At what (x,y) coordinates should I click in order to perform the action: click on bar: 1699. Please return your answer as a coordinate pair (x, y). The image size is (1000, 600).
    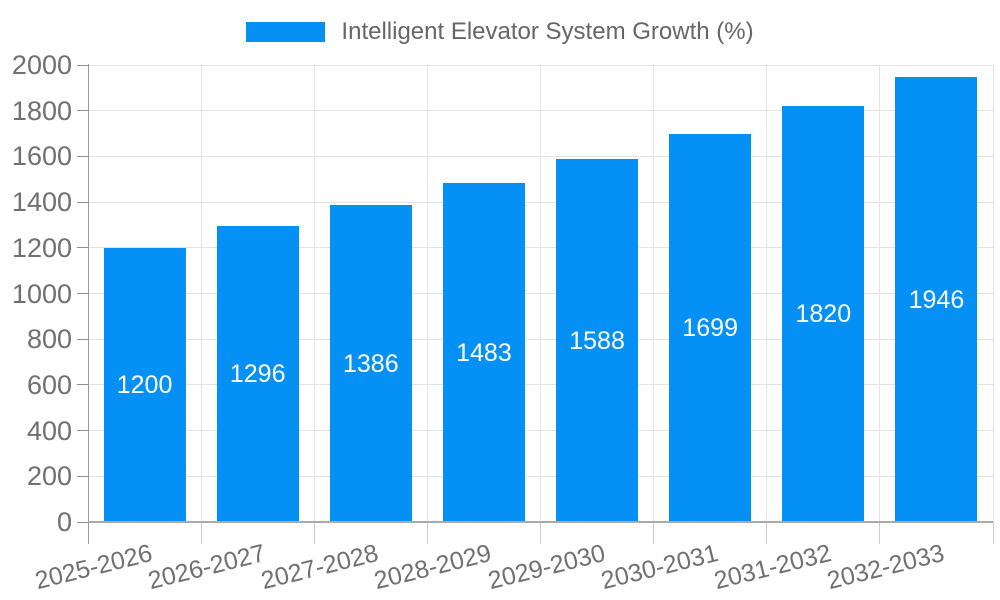
    Looking at the image, I should click on (710, 327).